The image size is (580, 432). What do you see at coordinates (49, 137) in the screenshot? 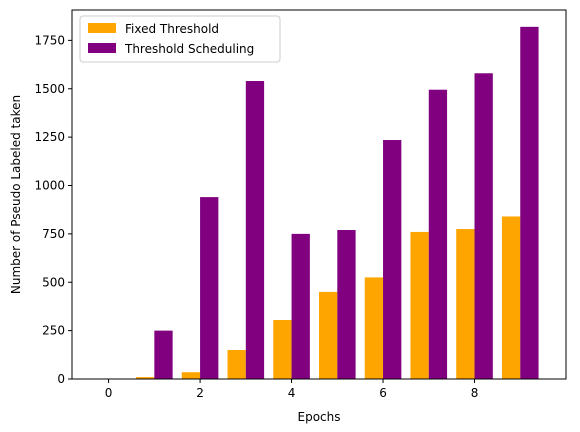
I see `y-tick-label: 1250` at bounding box center [49, 137].